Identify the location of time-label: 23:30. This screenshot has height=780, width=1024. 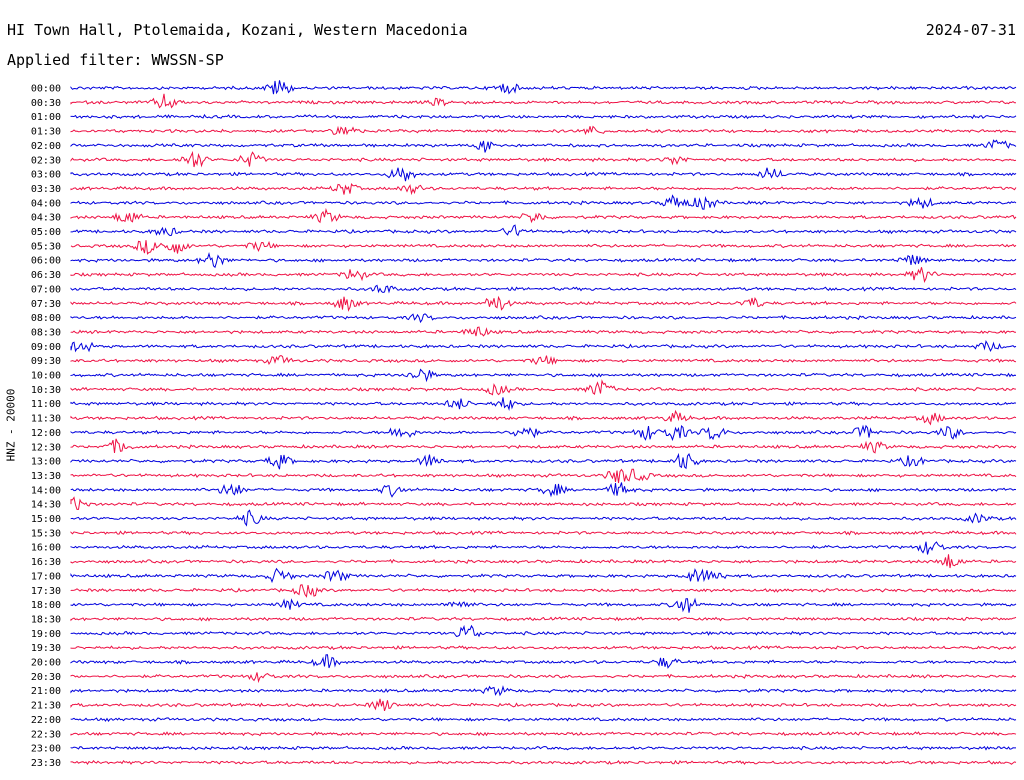
(46, 763).